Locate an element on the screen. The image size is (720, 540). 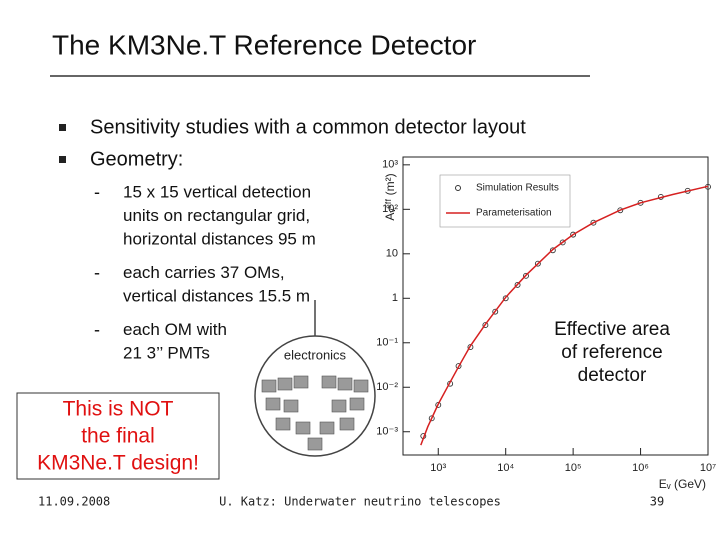
x-tick-label: 10⁵ is located at coordinates (573, 468).